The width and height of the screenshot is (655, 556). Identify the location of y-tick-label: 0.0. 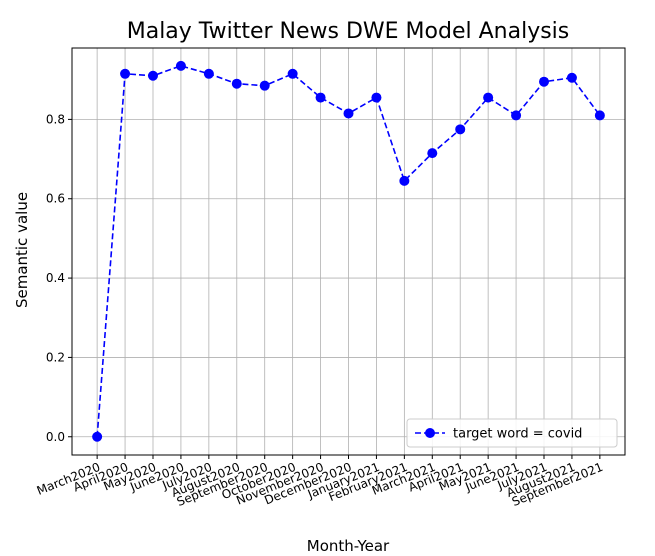
(55, 437).